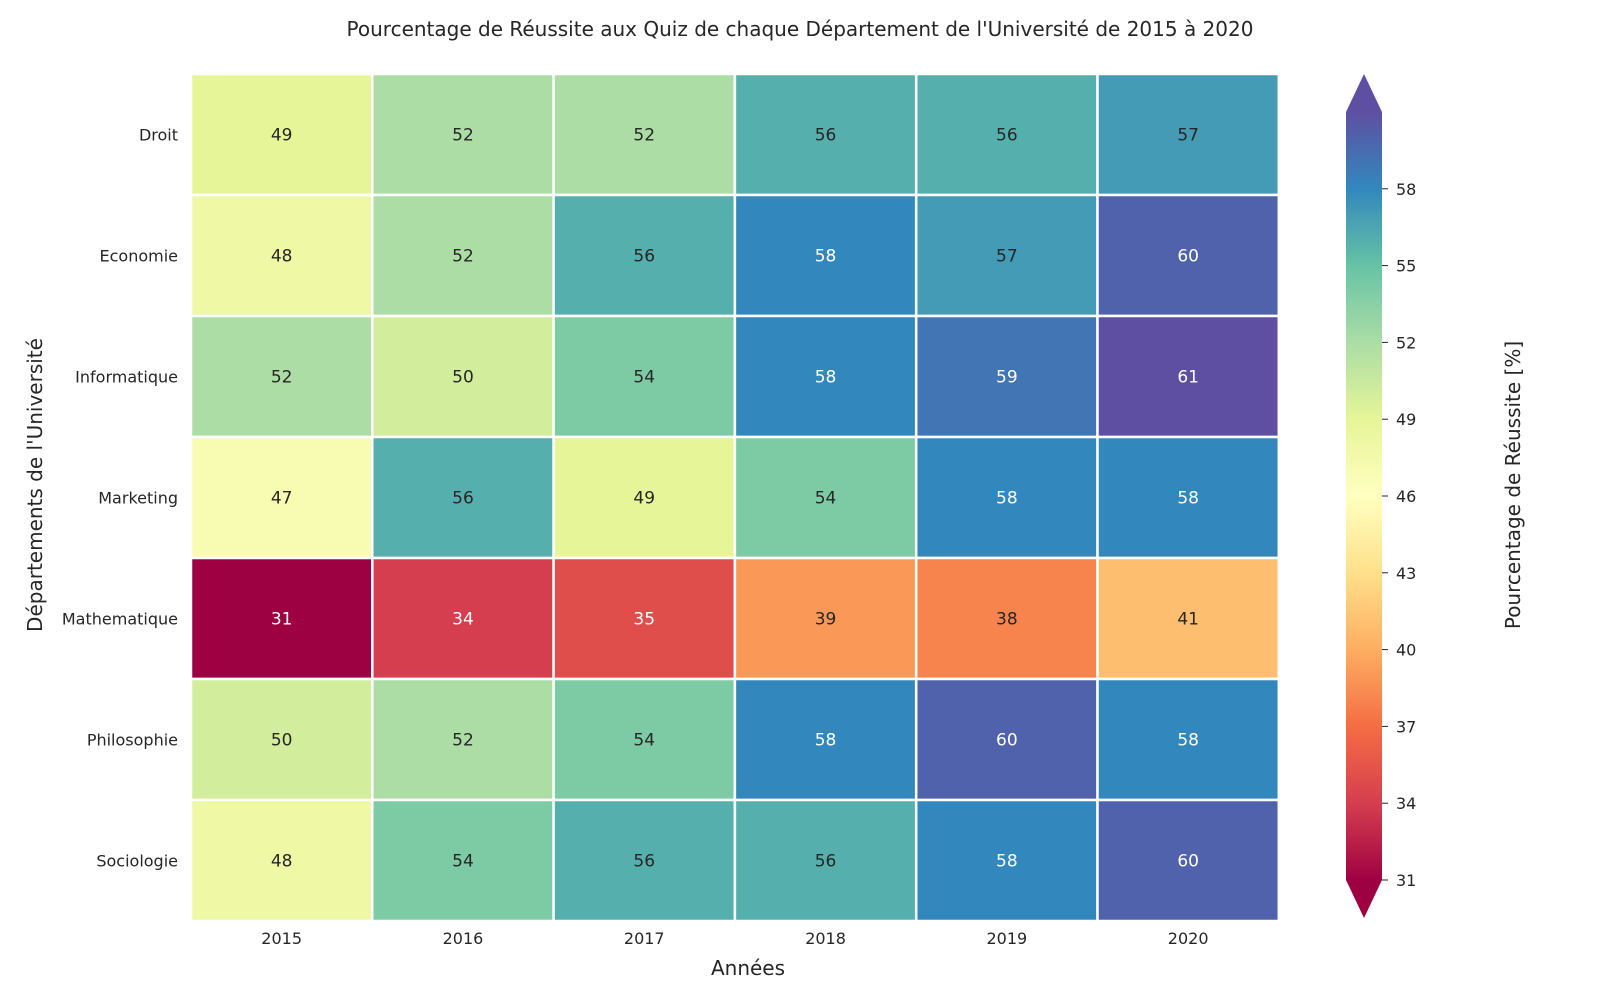 This screenshot has height=1000, width=1600. Describe the element at coordinates (1406, 726) in the screenshot. I see `colorbar-tick-label: 37` at that location.